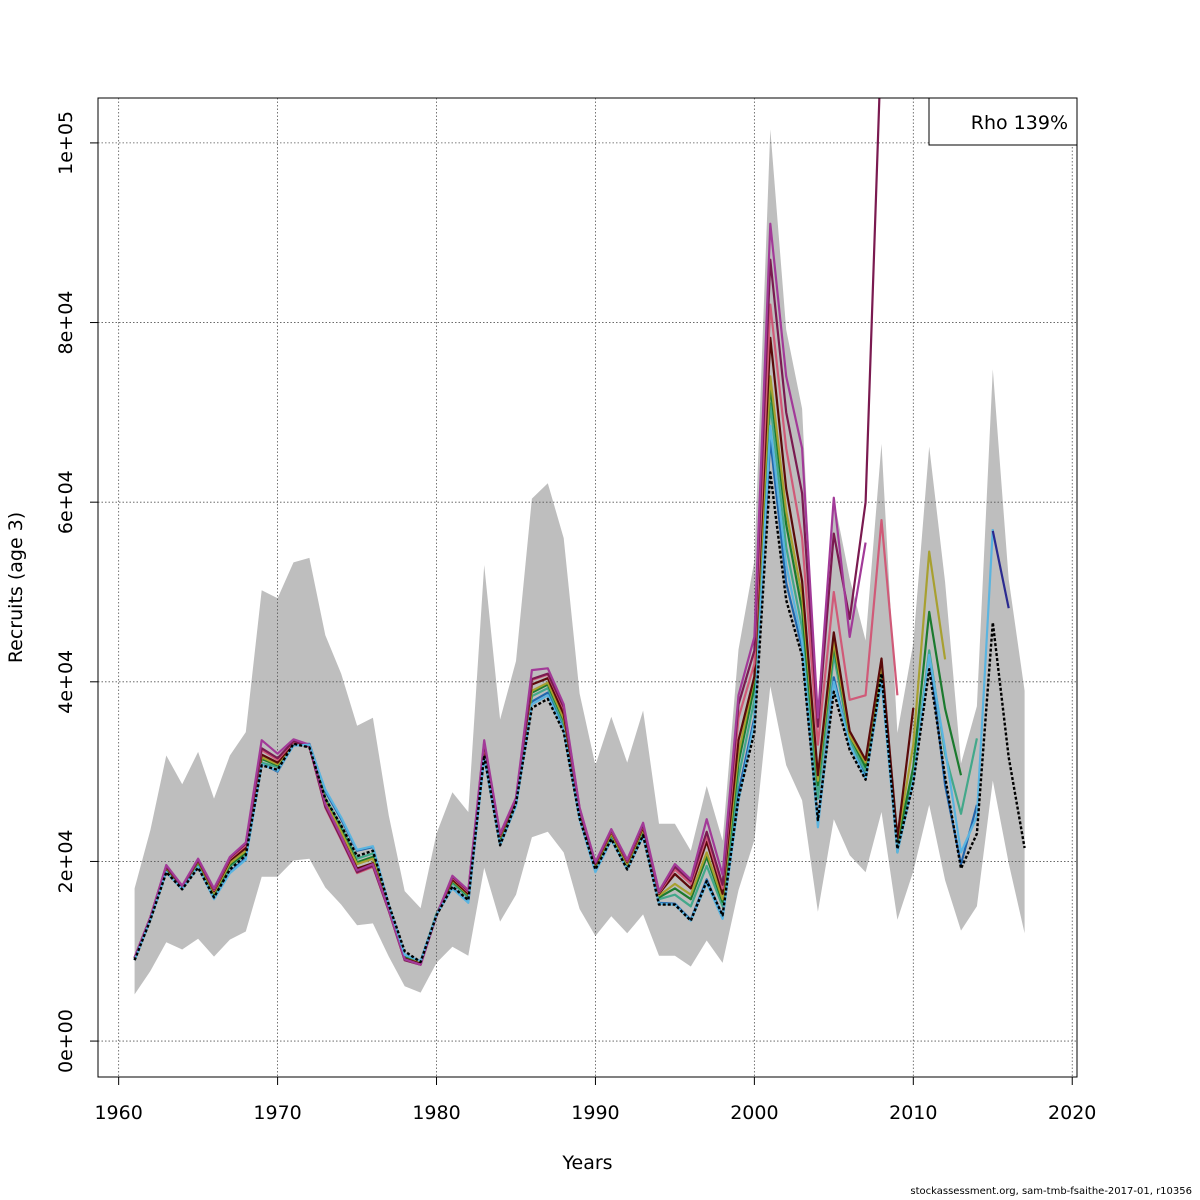 The height and width of the screenshot is (1200, 1200). Describe the element at coordinates (66, 143) in the screenshot. I see `y-tick-label: 1e+05` at that location.